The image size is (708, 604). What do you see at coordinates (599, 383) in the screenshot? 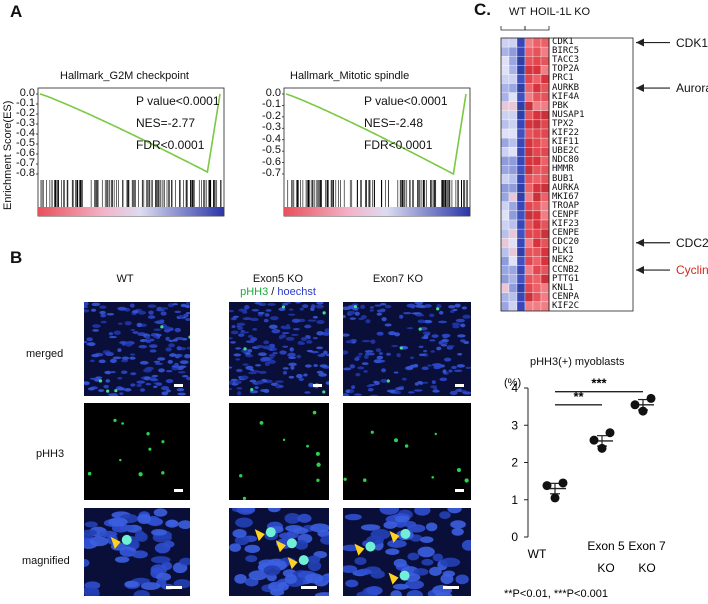
I see `significance-label: ***` at bounding box center [599, 383].